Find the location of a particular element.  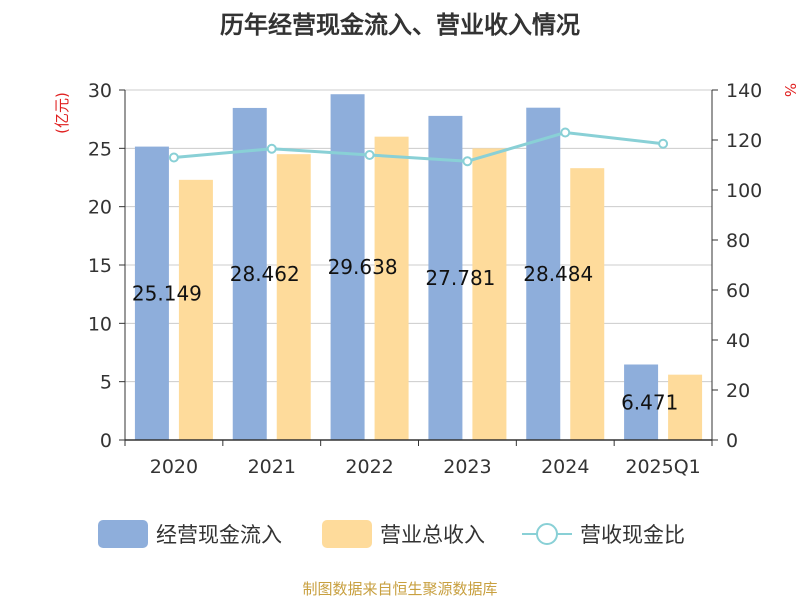

y-left-tick-label: 20 is located at coordinates (100, 208).